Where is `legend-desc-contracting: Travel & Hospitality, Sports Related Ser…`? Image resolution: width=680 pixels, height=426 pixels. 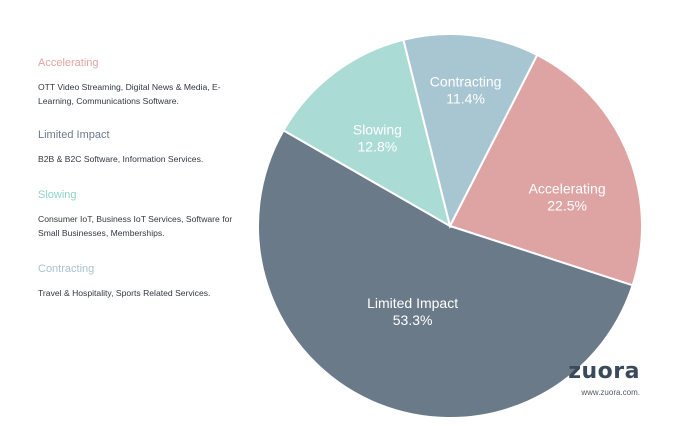
legend-desc-contracting: Travel & Hospitality, Sports Related Ser… is located at coordinates (124, 293).